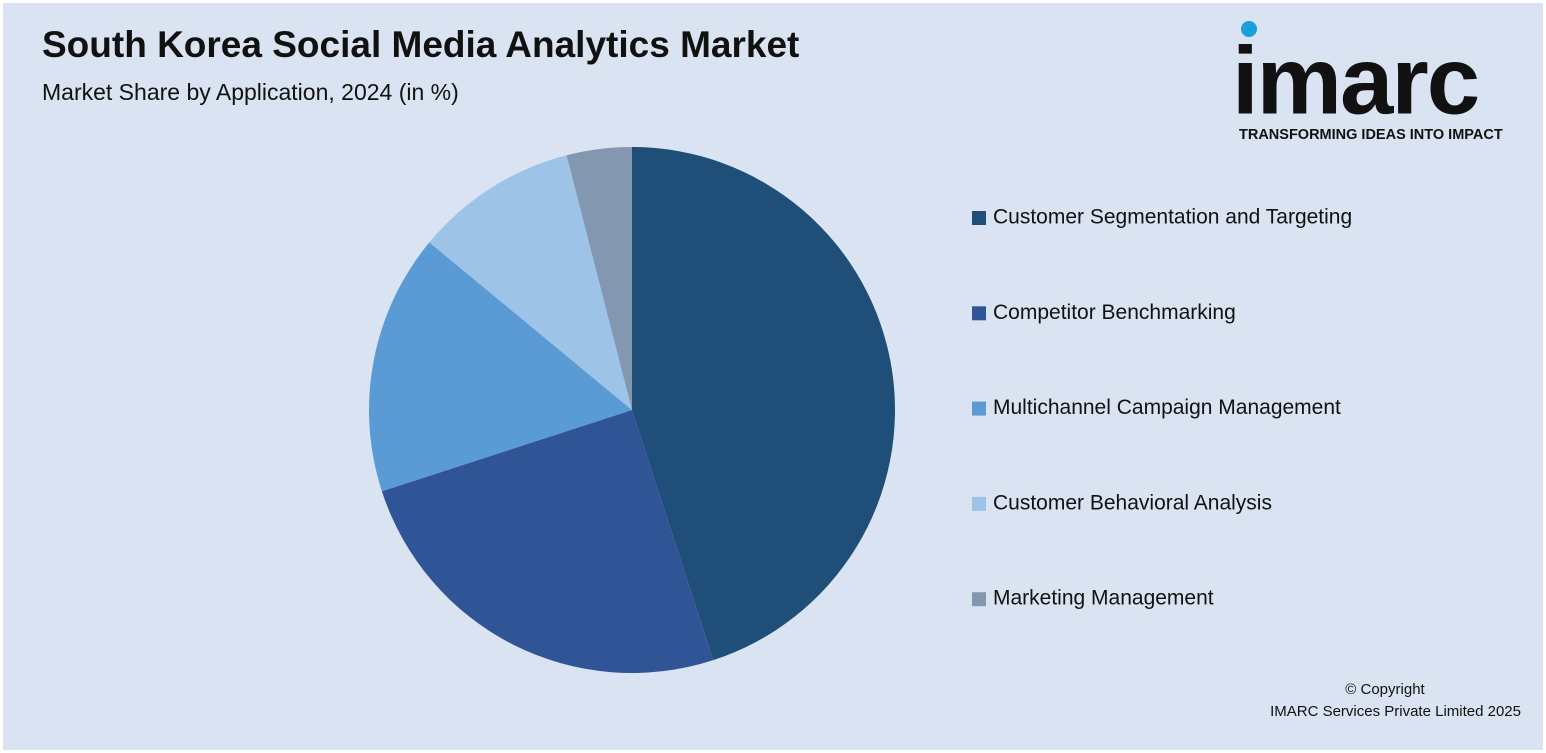  What do you see at coordinates (1395, 711) in the screenshot?
I see `copyright: IMARC Services Private Limited 2025` at bounding box center [1395, 711].